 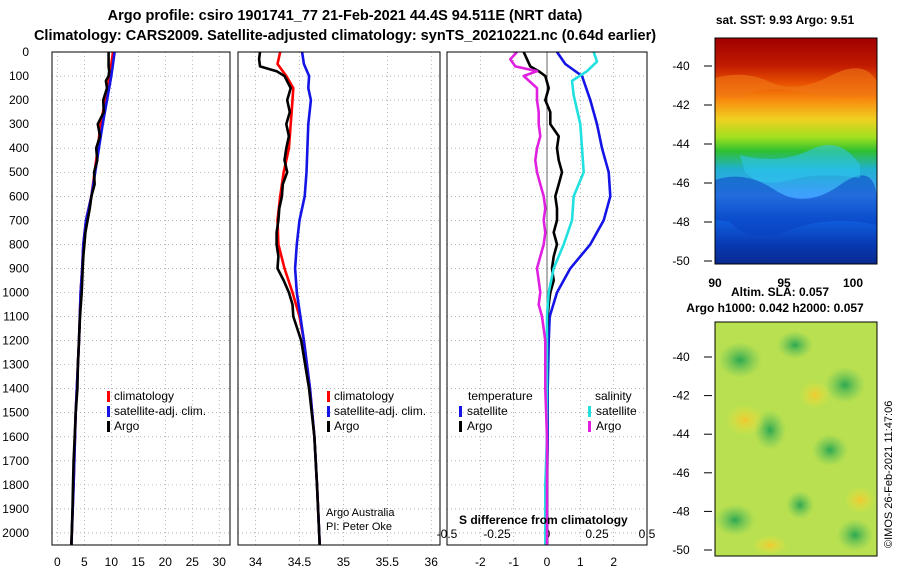 I want to click on x-tick-label: 5, so click(x=84, y=562).